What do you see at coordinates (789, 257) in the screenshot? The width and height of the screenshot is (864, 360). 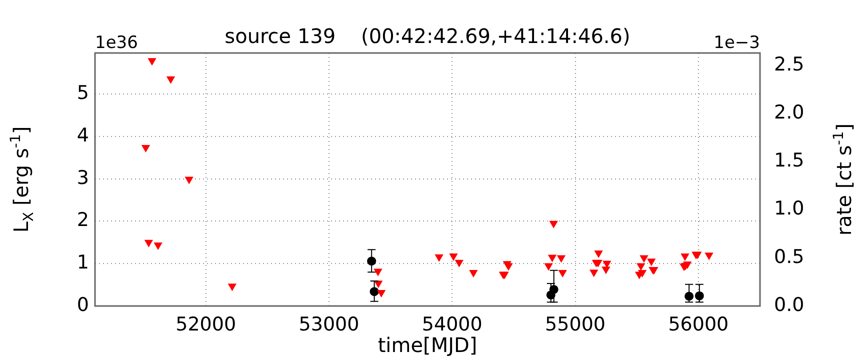 I see `y2-tick-label: 0.5` at bounding box center [789, 257].